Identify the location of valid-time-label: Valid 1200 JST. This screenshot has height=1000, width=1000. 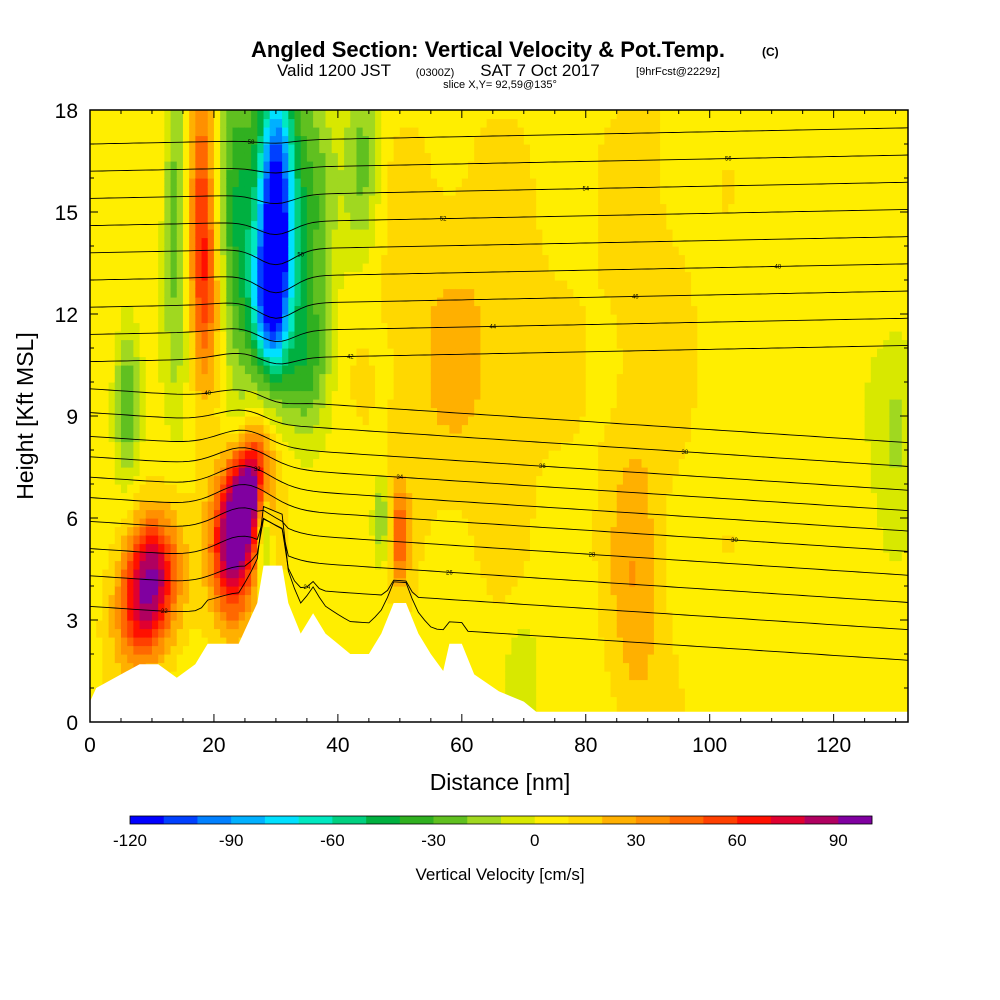
(334, 70).